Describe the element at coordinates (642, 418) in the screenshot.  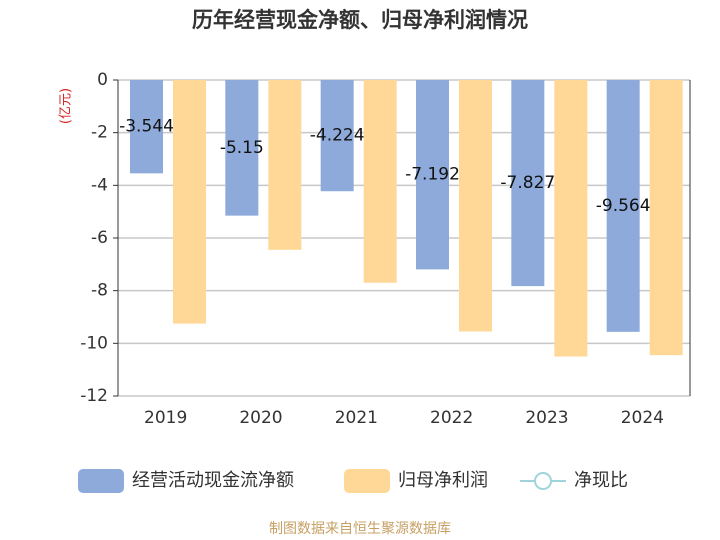
I see `x-tick-label: 2024` at that location.